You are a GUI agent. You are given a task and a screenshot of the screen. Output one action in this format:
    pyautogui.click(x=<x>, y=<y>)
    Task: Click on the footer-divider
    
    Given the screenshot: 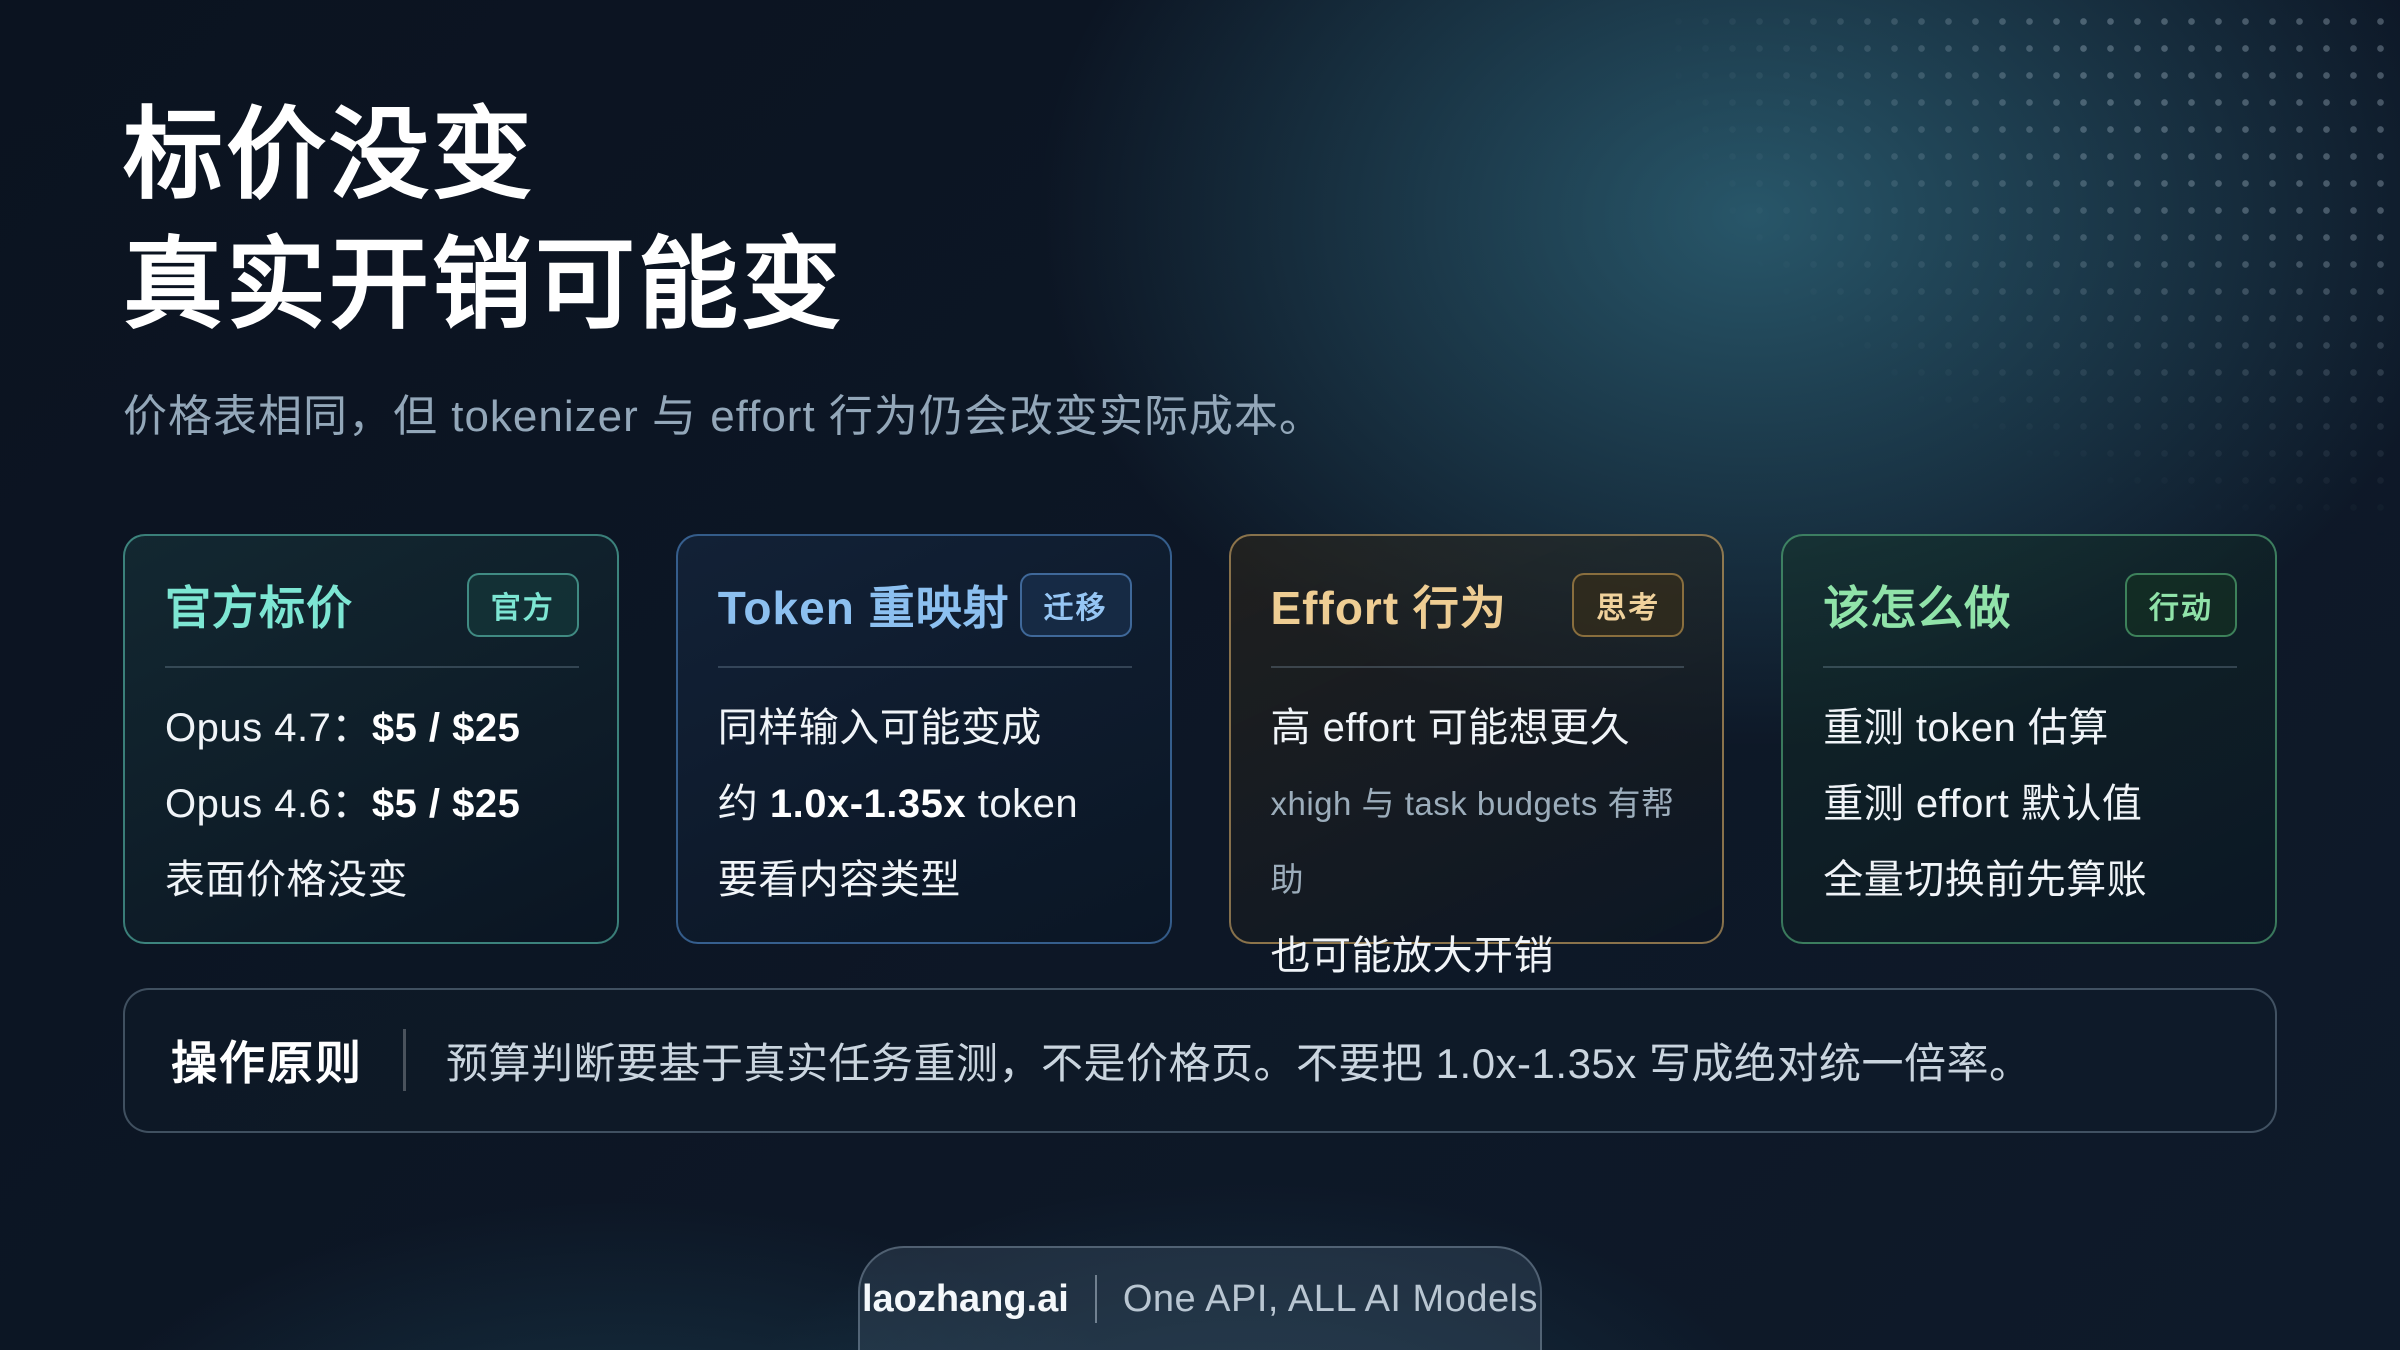 What is the action you would take?
    pyautogui.click(x=1095, y=1299)
    